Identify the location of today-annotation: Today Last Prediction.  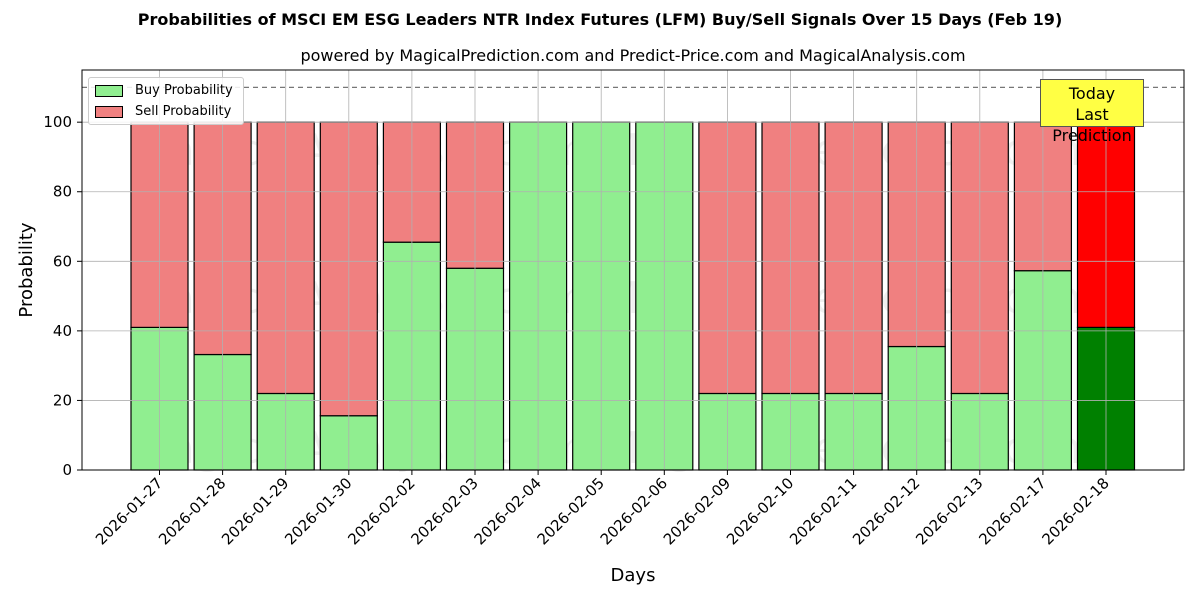
(1092, 112).